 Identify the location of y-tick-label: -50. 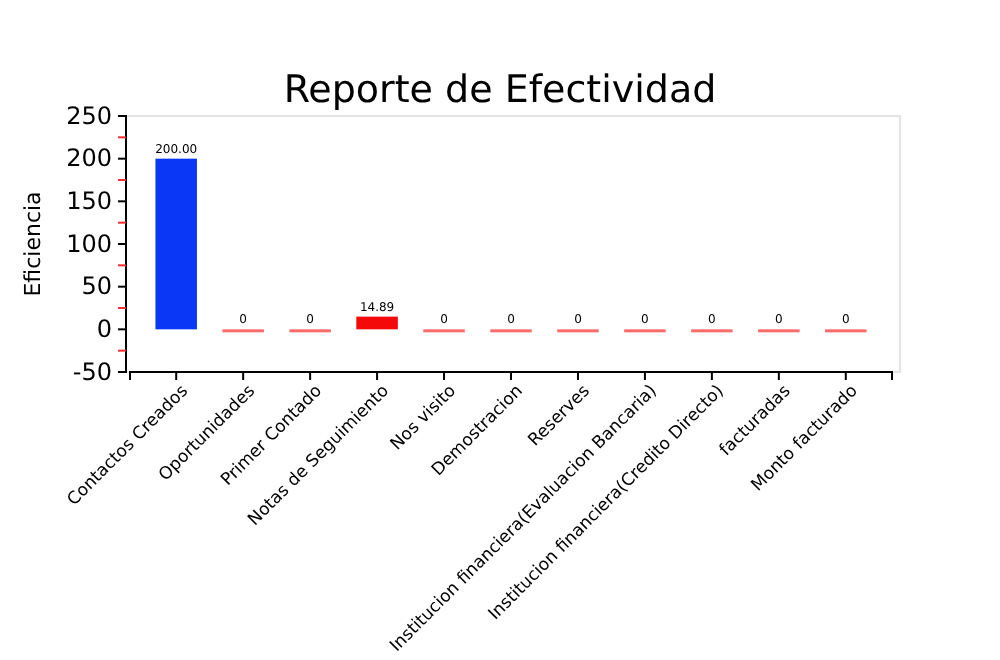
(92, 371).